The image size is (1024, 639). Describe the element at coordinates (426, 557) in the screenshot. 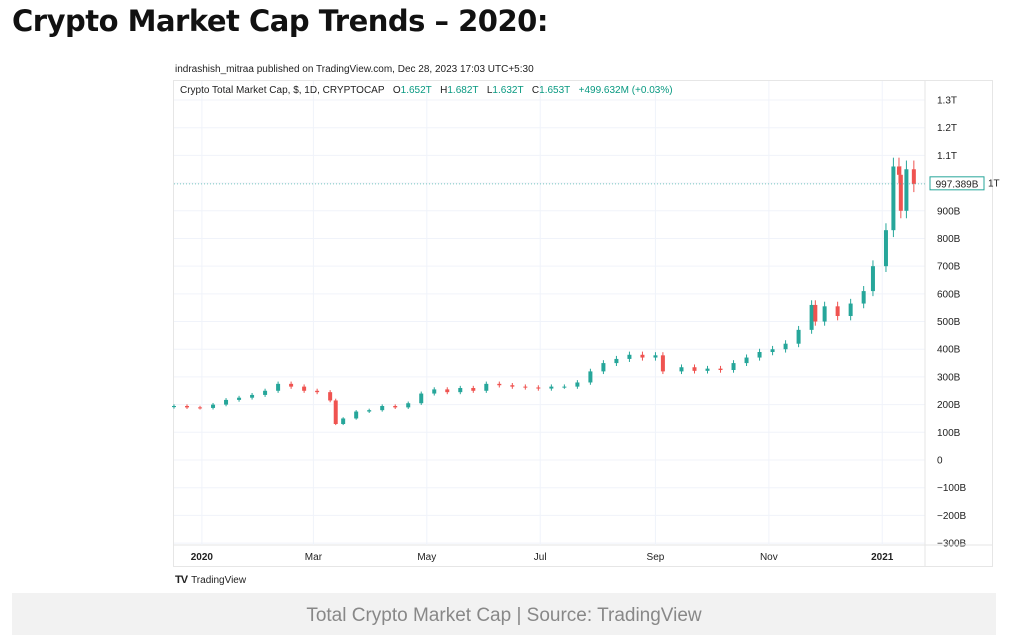

I see `x-tick-label: May` at that location.